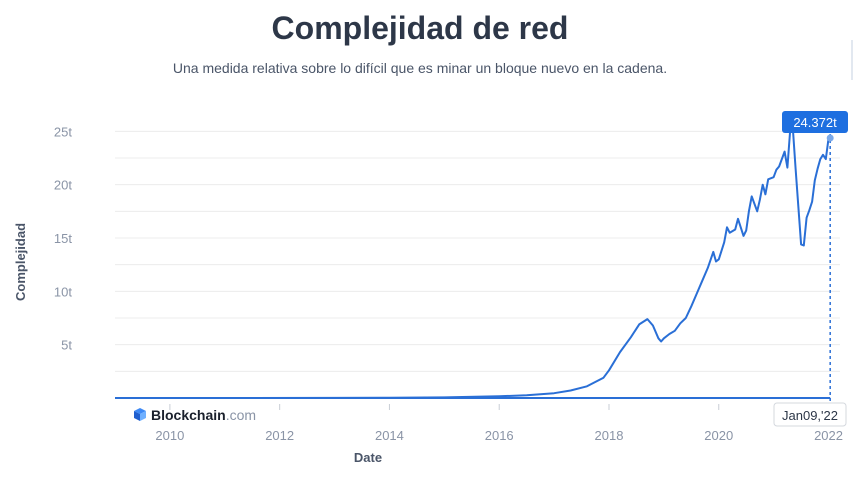 This screenshot has height=477, width=853. Describe the element at coordinates (609, 435) in the screenshot. I see `x-tick-label: 2018` at that location.